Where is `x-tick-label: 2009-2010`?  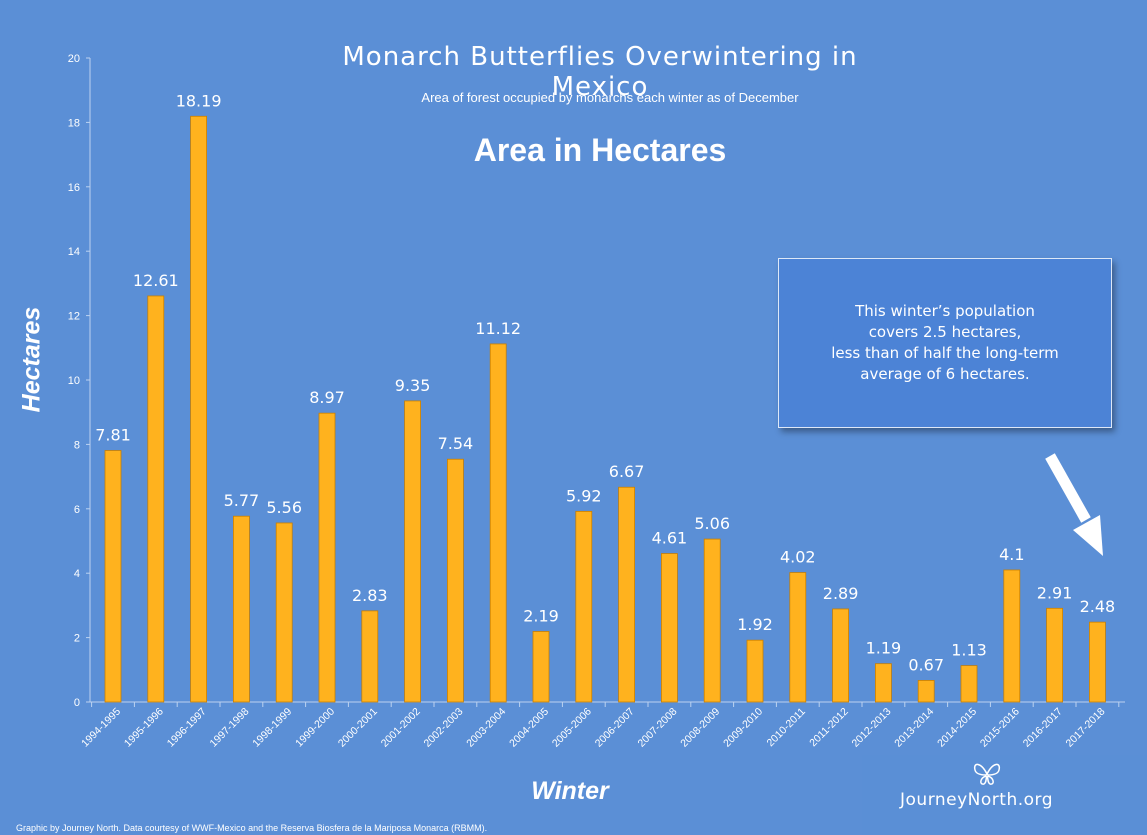 x-tick-label: 2009-2010 is located at coordinates (743, 728).